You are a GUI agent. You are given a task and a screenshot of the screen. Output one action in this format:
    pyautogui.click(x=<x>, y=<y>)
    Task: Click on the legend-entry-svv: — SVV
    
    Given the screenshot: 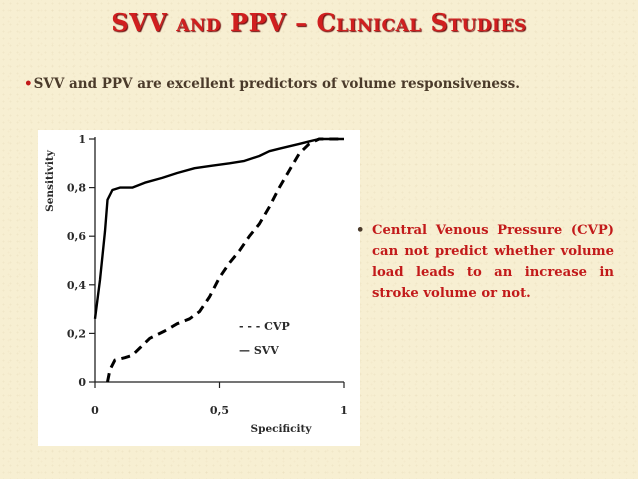 What is the action you would take?
    pyautogui.click(x=259, y=350)
    